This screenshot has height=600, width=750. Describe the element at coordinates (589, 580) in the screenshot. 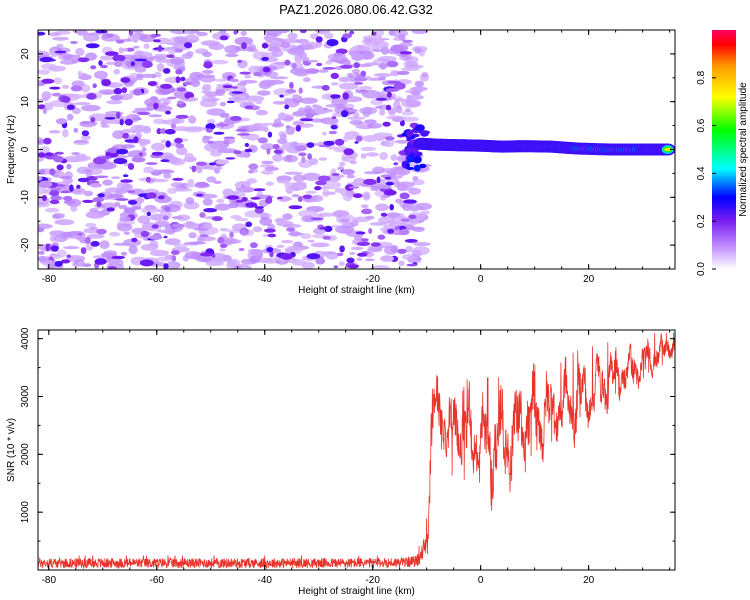

I see `x-tick-label: 20` at that location.